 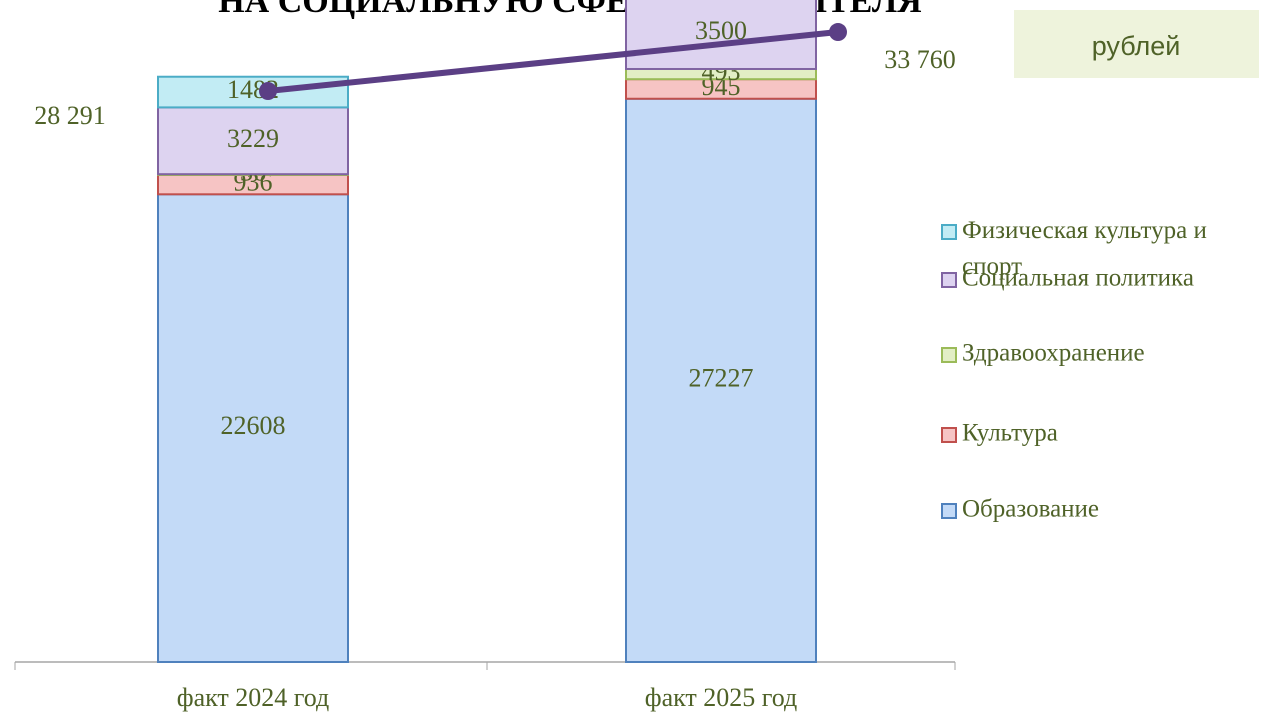 What do you see at coordinates (1030, 509) in the screenshot?
I see `legend-label: Образование` at bounding box center [1030, 509].